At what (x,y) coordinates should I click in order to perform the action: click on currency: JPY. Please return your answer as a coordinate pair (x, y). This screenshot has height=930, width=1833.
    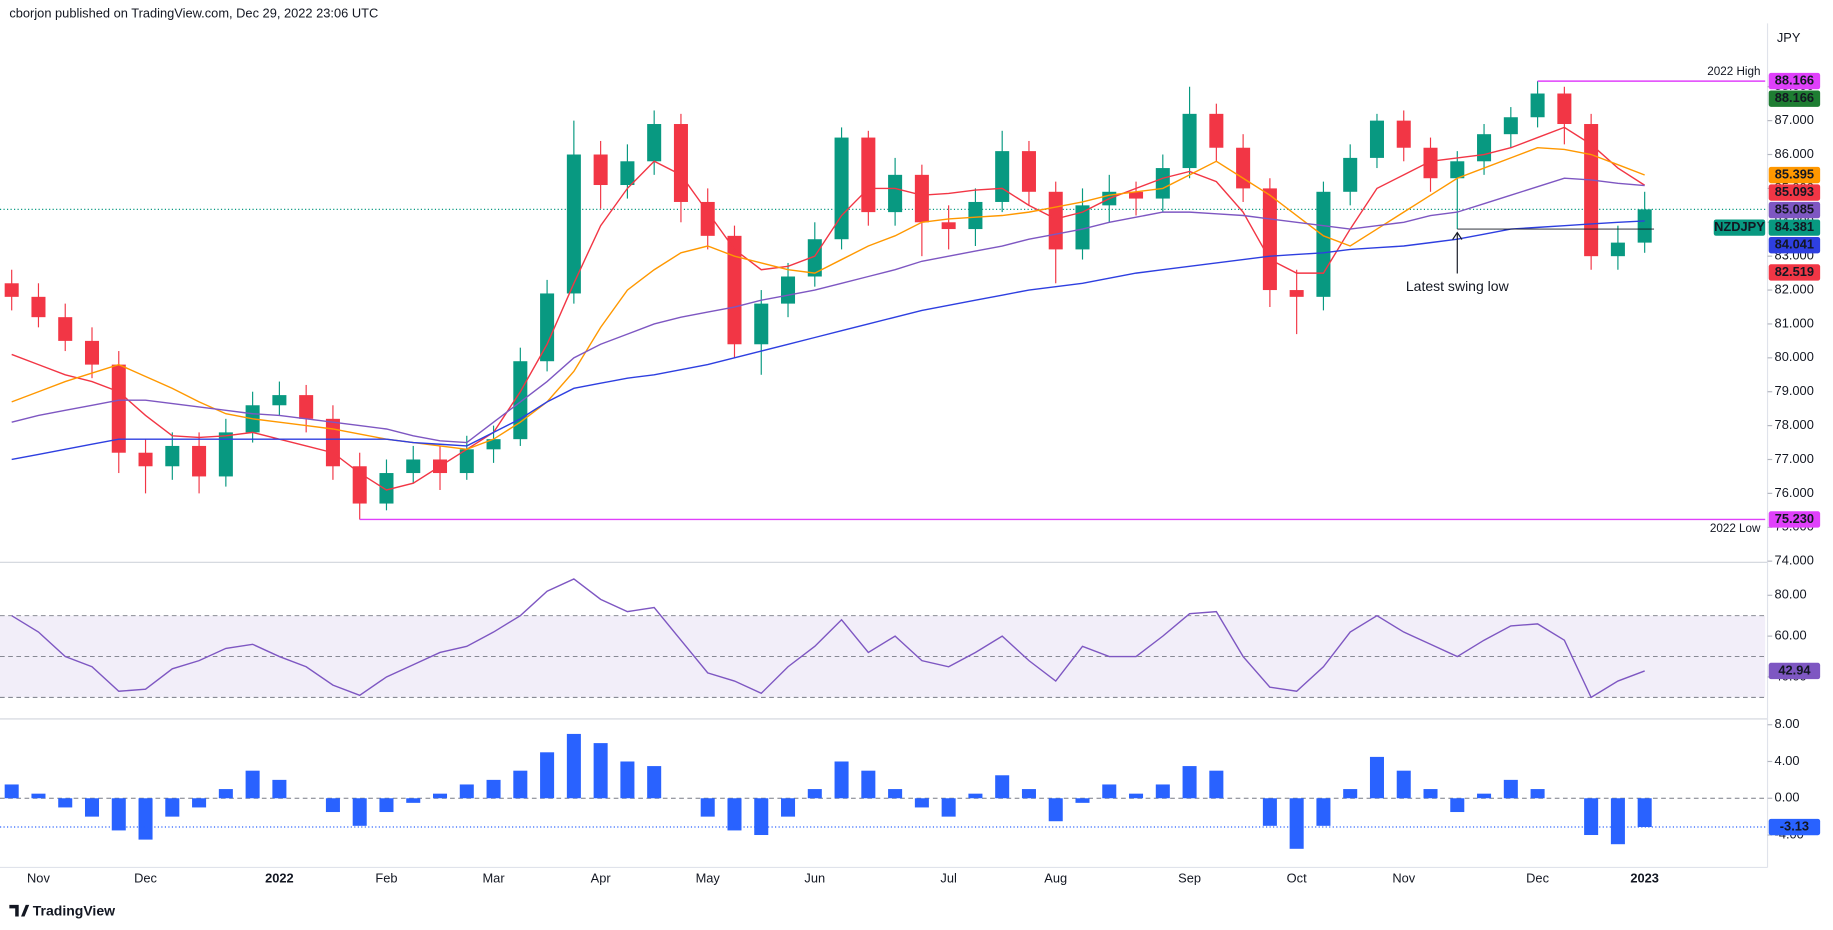
    Looking at the image, I should click on (1789, 37).